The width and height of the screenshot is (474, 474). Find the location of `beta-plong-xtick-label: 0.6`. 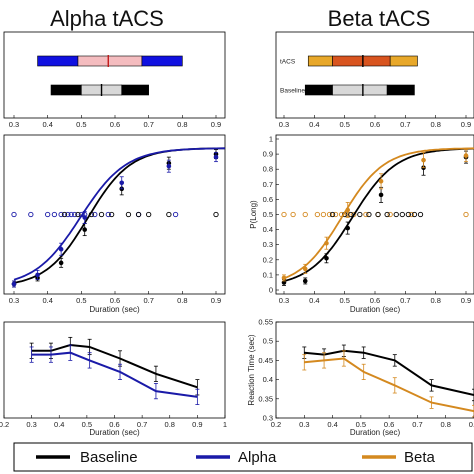

beta-plong-xtick-label: 0.6 is located at coordinates (375, 300).